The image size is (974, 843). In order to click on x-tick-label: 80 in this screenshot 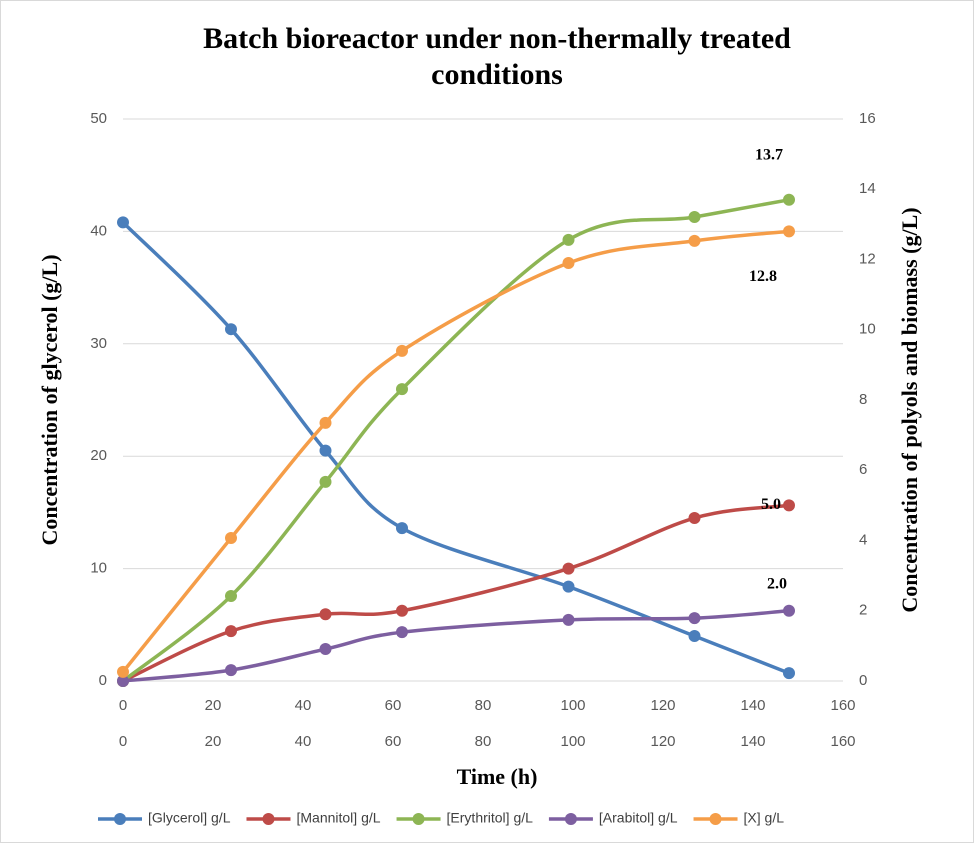, I will do `click(483, 705)`.